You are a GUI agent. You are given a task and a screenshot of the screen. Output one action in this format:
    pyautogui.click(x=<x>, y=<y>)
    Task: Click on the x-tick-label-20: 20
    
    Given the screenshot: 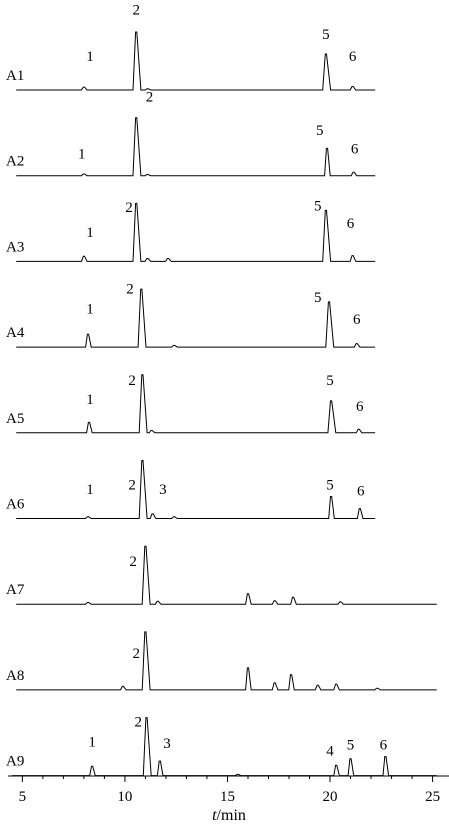 What is the action you would take?
    pyautogui.click(x=330, y=797)
    